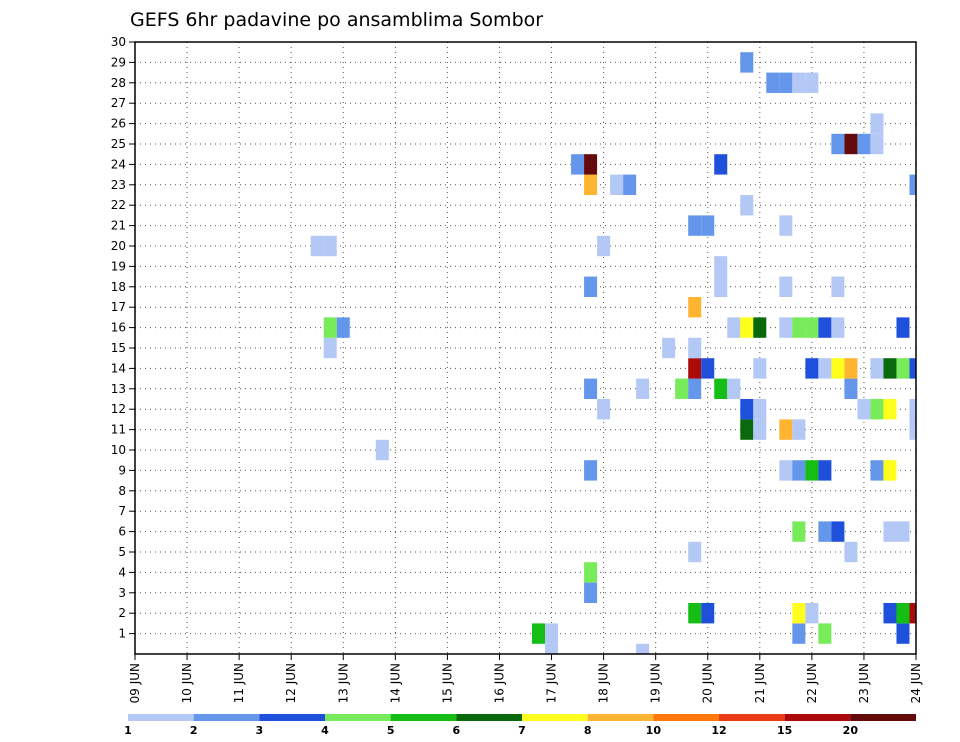 The width and height of the screenshot is (960, 742). What do you see at coordinates (654, 730) in the screenshot?
I see `legend-label: 10` at bounding box center [654, 730].